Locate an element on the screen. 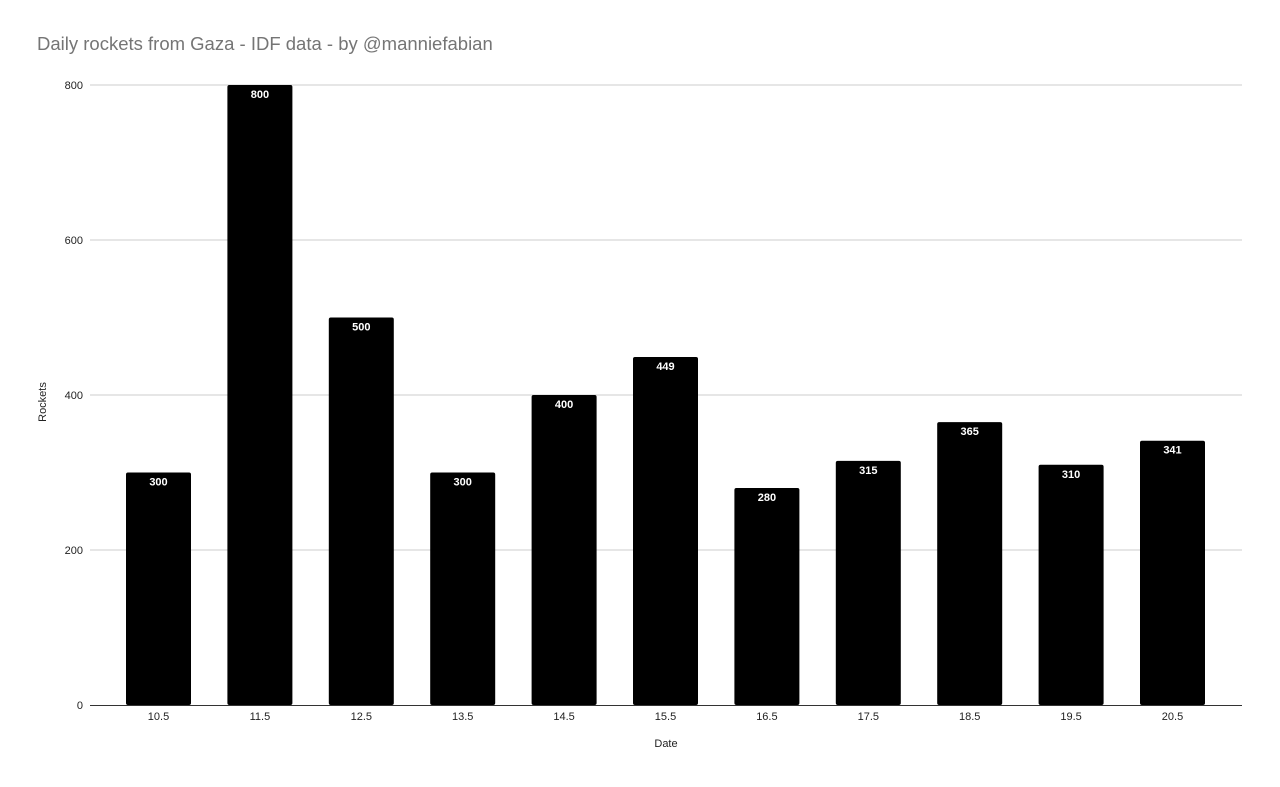 The image size is (1280, 787). x-tick-label: 18.5 is located at coordinates (969, 717).